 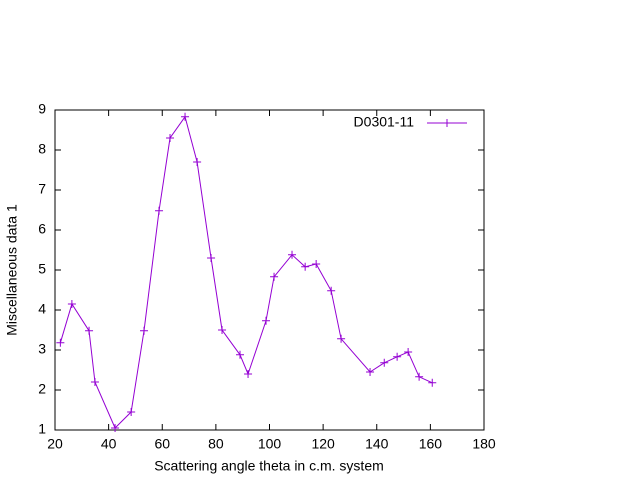 I want to click on y-tick-label: 8, so click(x=42, y=149).